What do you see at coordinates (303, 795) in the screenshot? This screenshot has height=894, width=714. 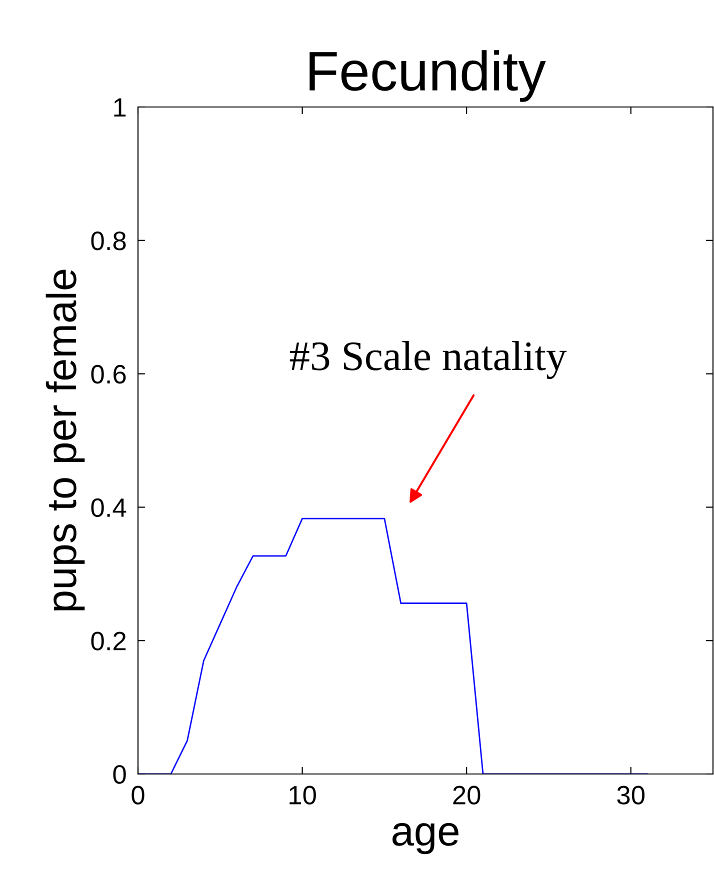 I see `x-tick-label: 10` at bounding box center [303, 795].